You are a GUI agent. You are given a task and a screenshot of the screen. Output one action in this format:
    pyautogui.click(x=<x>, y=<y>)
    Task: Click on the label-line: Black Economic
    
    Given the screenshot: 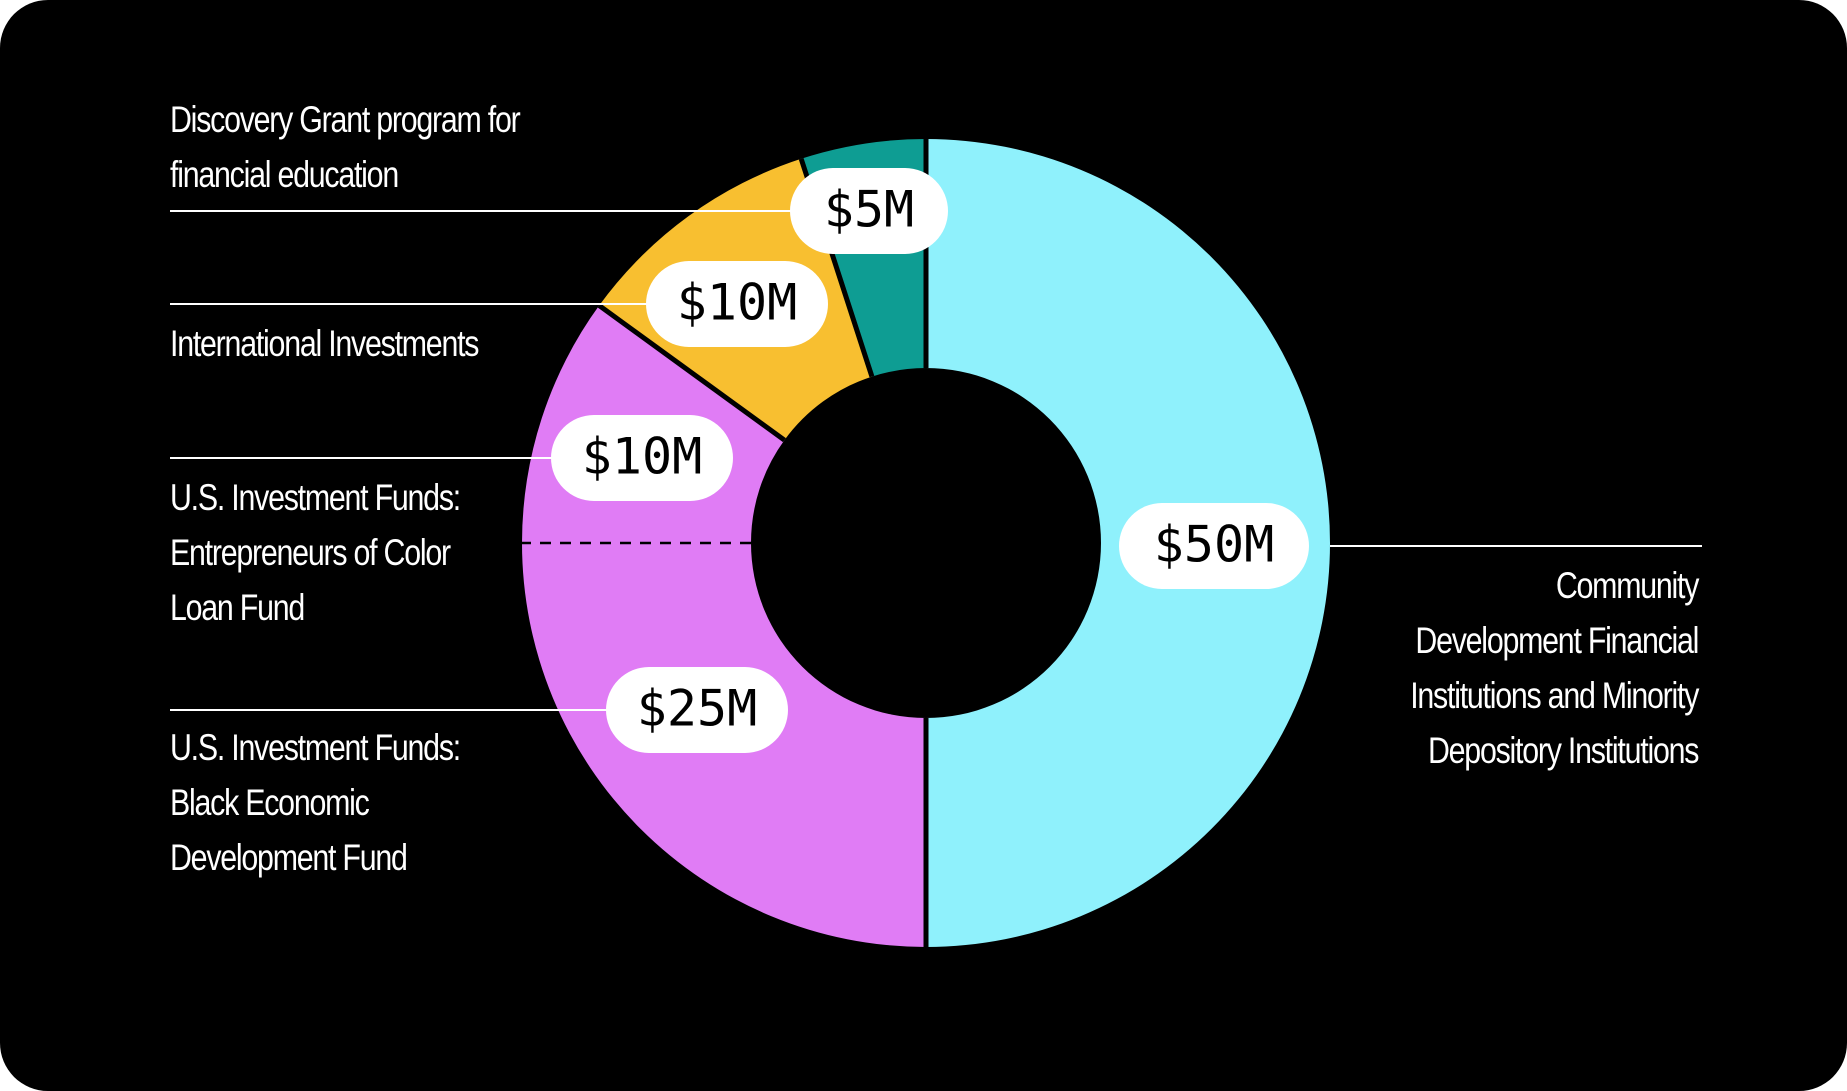 What is the action you would take?
    pyautogui.click(x=270, y=802)
    